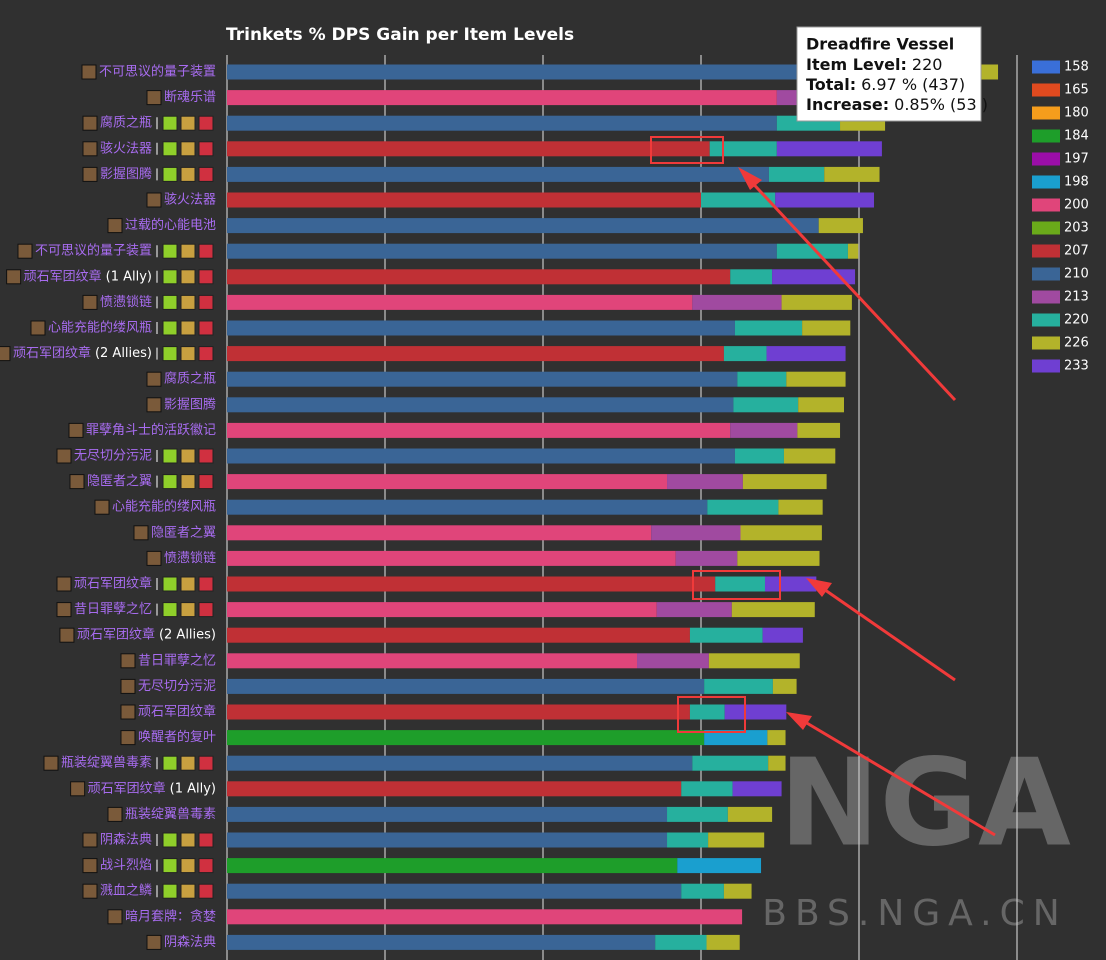  What do you see at coordinates (126, 865) in the screenshot?
I see `category-label: 战斗烈焰` at bounding box center [126, 865].